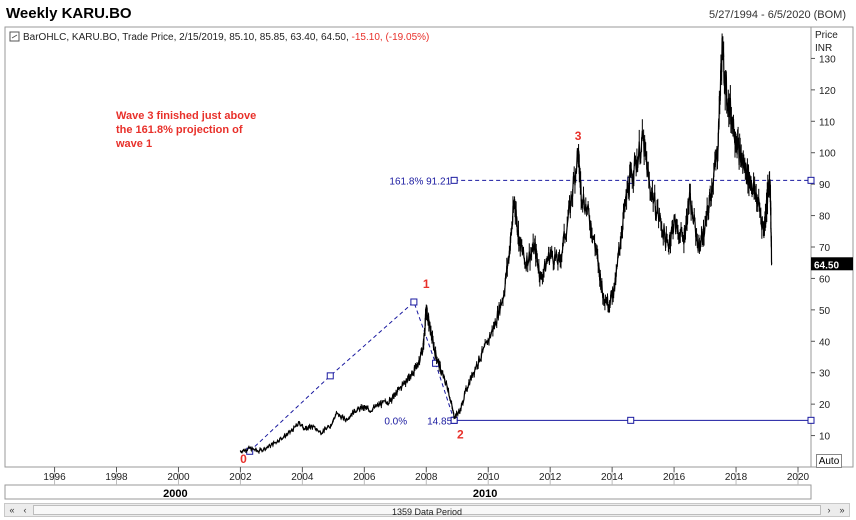 Image resolution: width=856 pixels, height=520 pixels. I want to click on y-axis-ticks: 10 20 30 40 50 60 70 80 90 100 110 120 130, so click(823, 248).